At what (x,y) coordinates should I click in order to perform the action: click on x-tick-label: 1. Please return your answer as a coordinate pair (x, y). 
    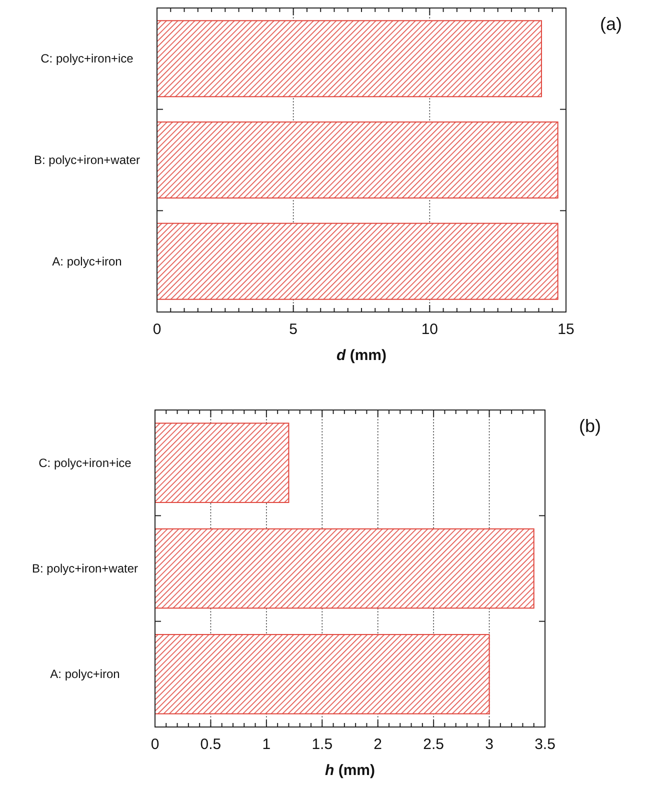
    Looking at the image, I should click on (266, 744).